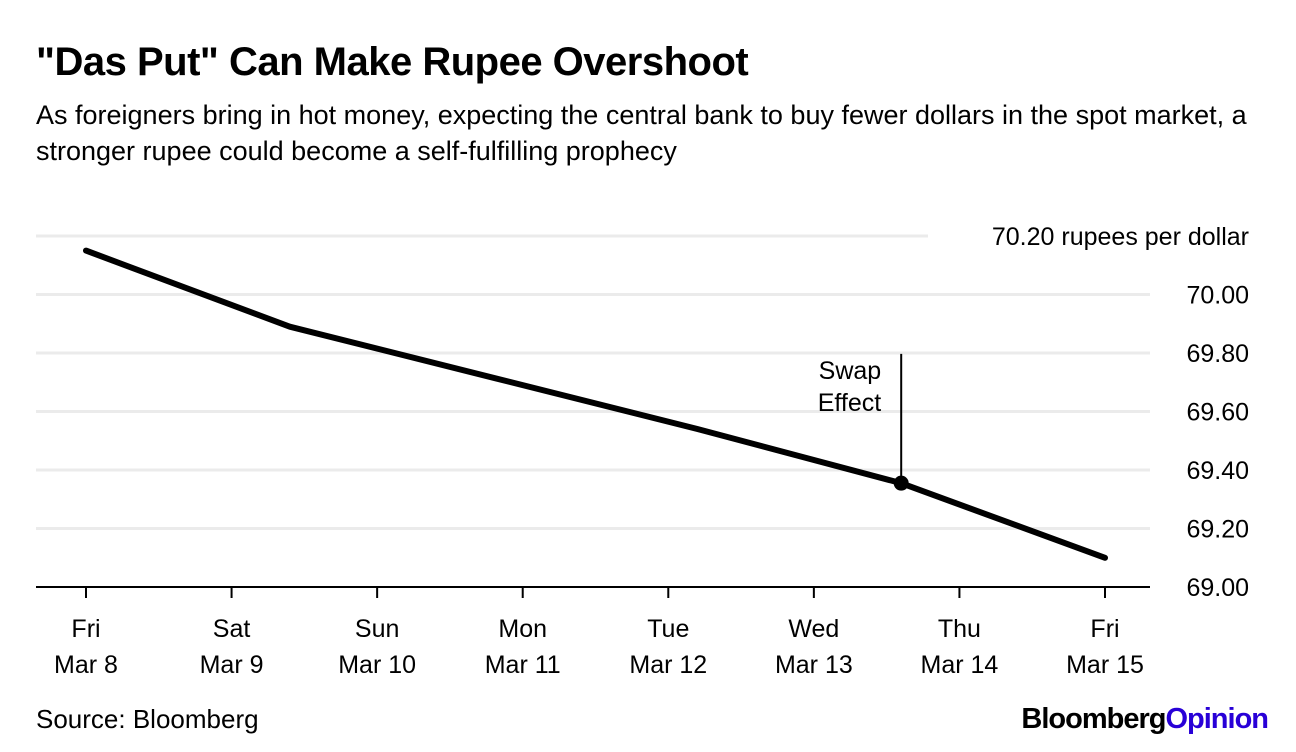 This screenshot has height=752, width=1296. I want to click on y-tick-label: 69.20, so click(1217, 530).